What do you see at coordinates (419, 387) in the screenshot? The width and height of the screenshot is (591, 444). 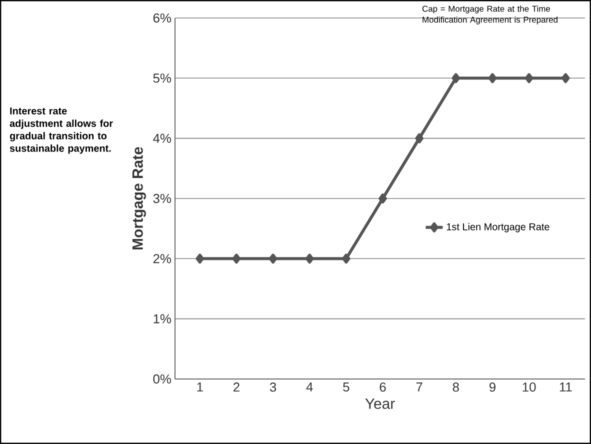 I see `x-tick-label: 7` at bounding box center [419, 387].